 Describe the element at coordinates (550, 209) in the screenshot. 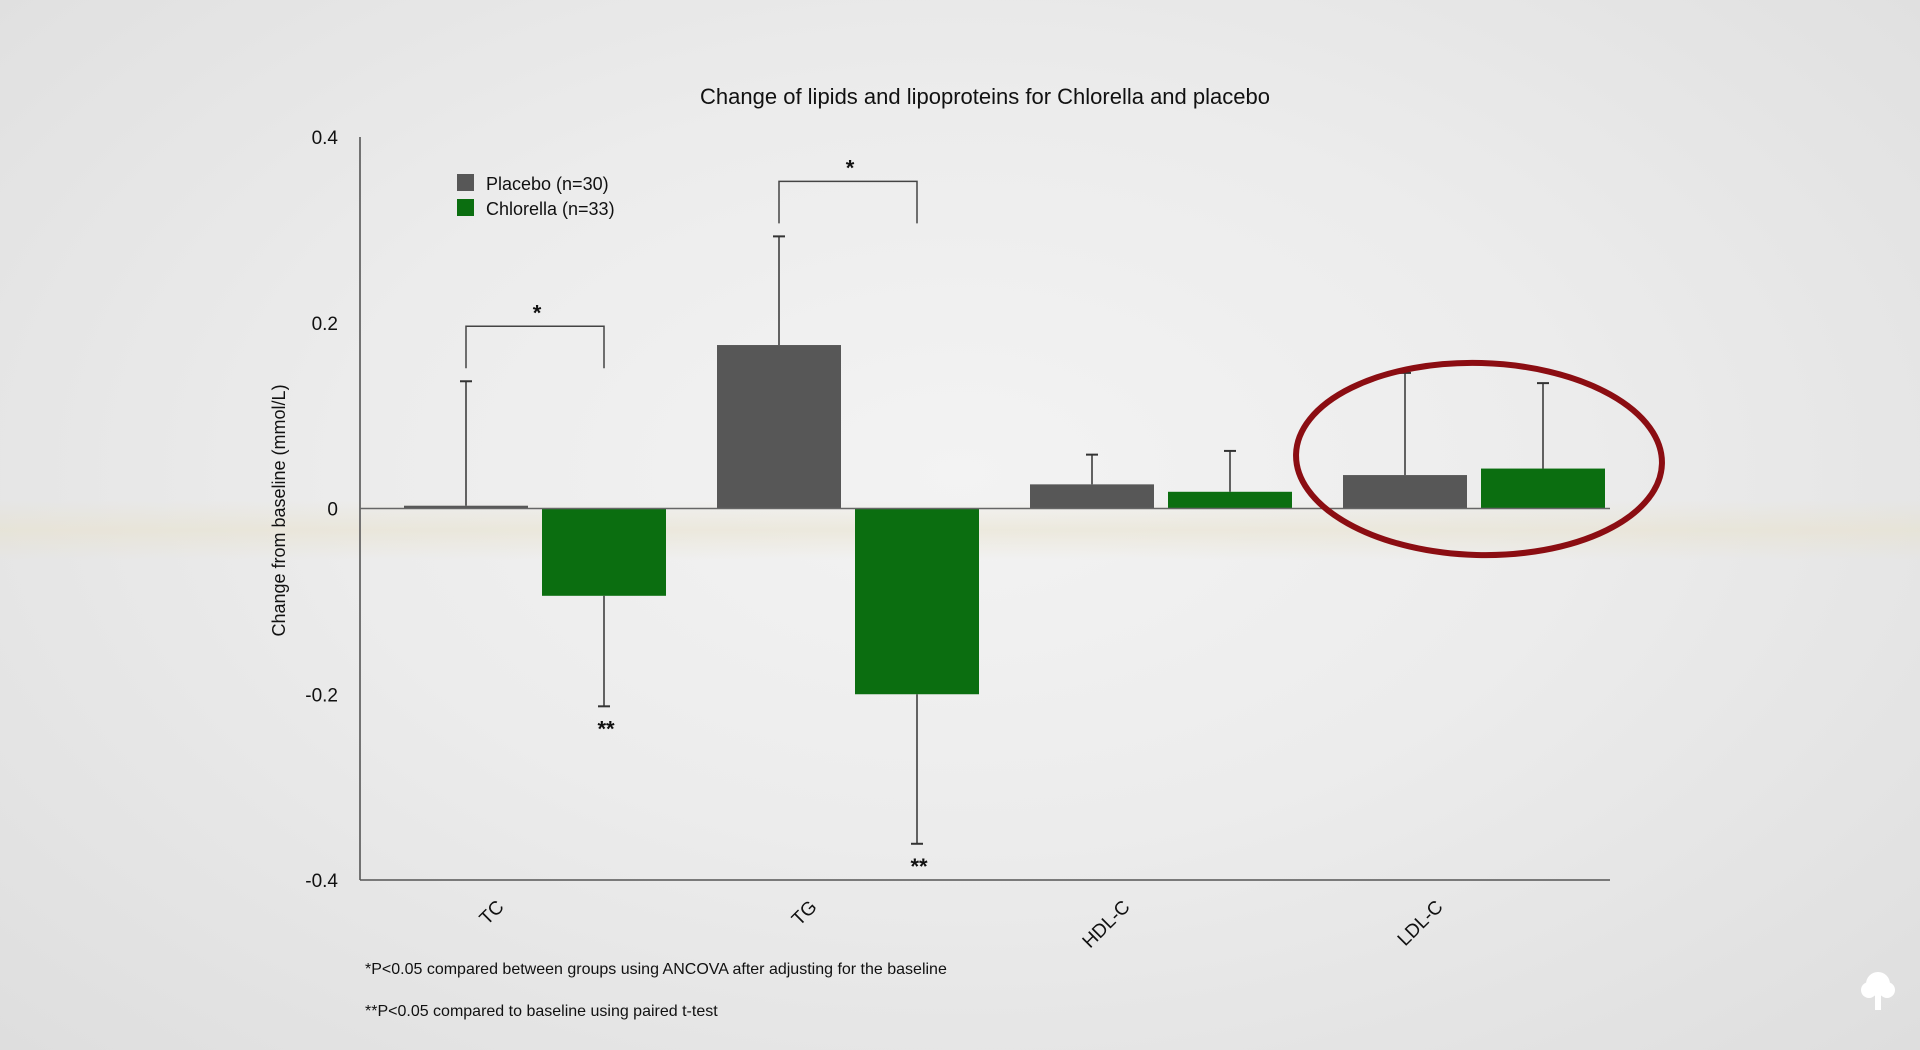

I see `legend-label-chlorella: Chlorella (n=33)` at that location.